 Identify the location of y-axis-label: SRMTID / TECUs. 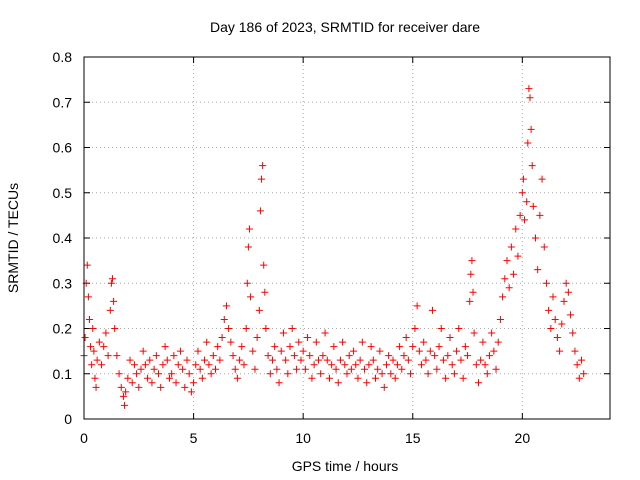
(13, 238).